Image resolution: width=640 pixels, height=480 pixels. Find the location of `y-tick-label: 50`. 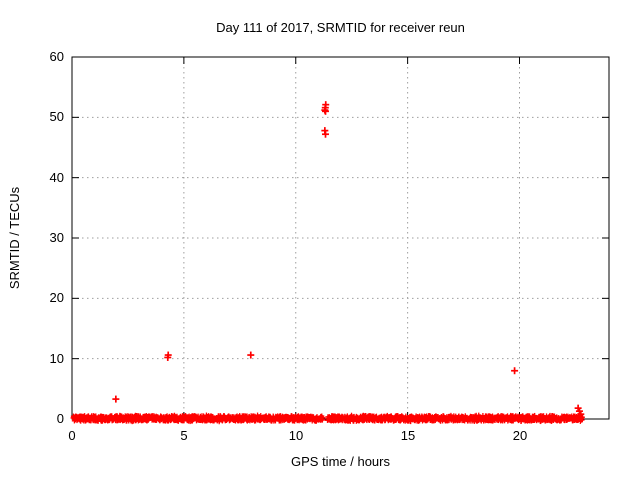

y-tick-label: 50 is located at coordinates (56, 116).